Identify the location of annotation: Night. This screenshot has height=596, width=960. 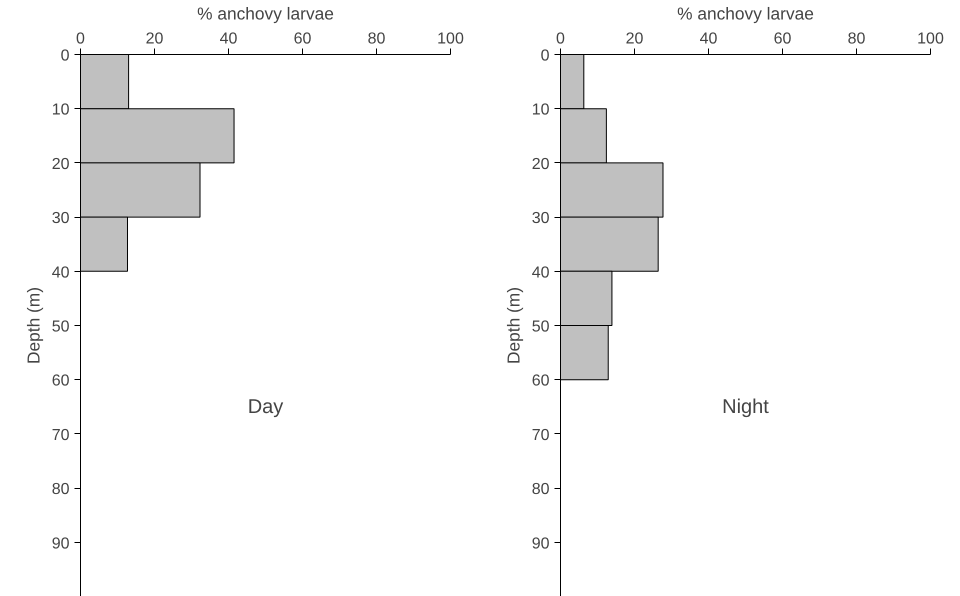
(746, 407).